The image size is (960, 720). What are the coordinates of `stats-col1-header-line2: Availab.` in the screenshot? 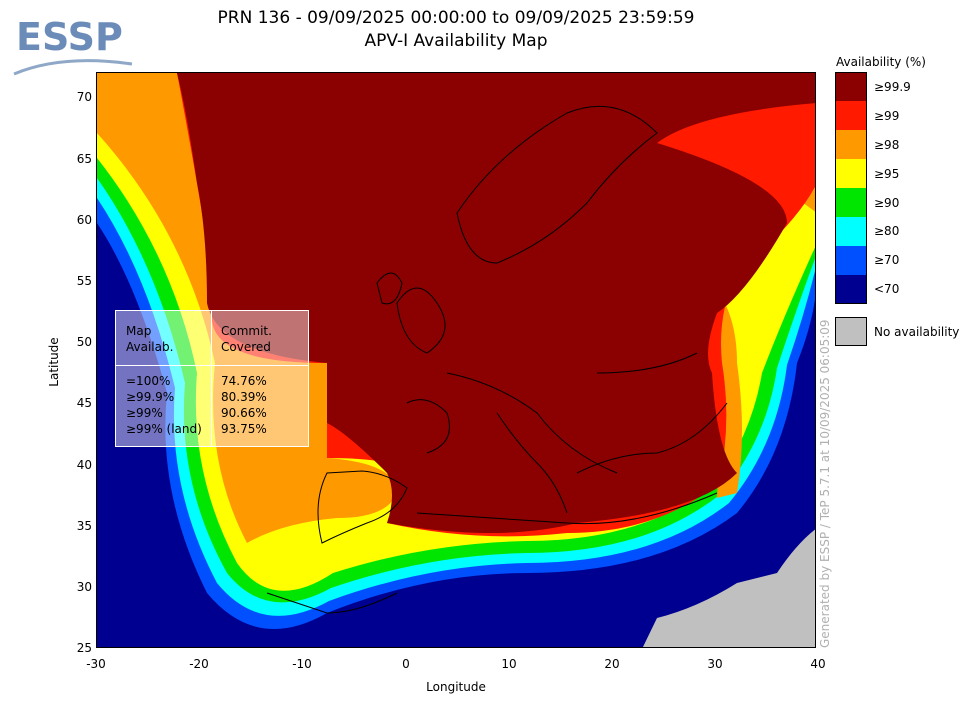 It's located at (150, 347).